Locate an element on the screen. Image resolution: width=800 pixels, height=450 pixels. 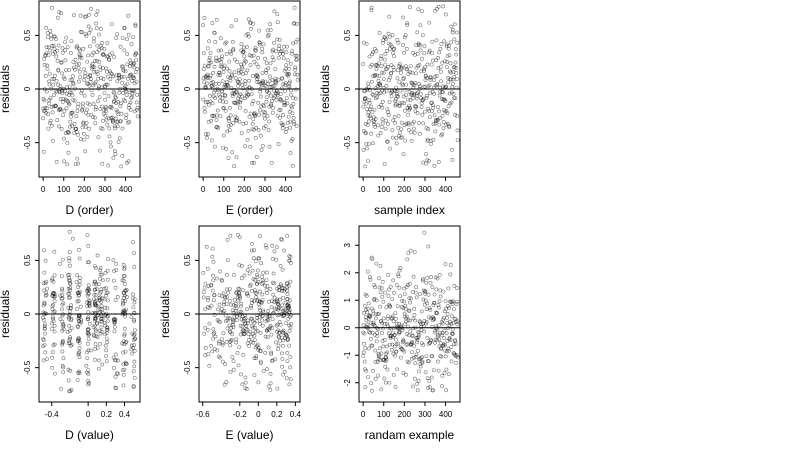
x-tick-label: 300 is located at coordinates (105, 189).